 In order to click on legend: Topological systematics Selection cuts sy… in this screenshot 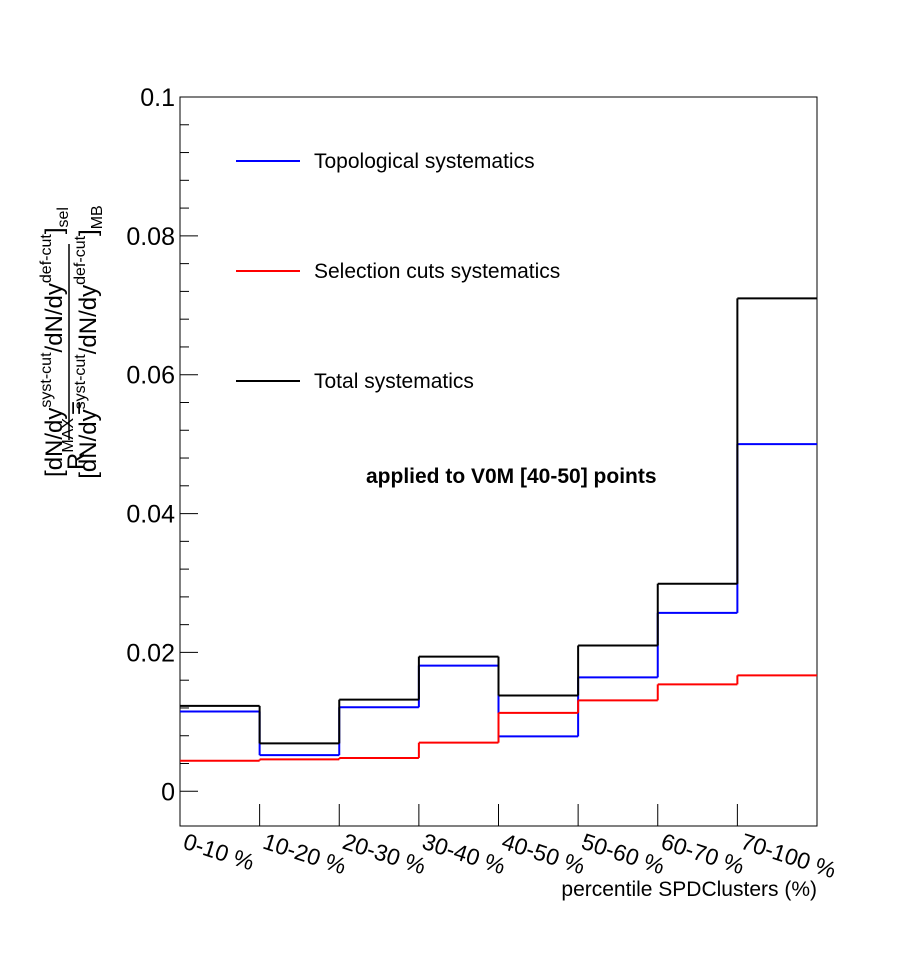, I will do `click(398, 271)`.